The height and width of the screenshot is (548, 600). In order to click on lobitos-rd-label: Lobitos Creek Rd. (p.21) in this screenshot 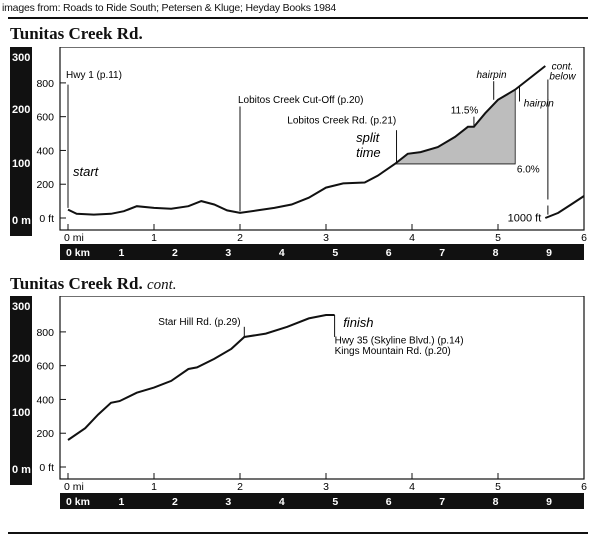, I will do `click(341, 120)`.